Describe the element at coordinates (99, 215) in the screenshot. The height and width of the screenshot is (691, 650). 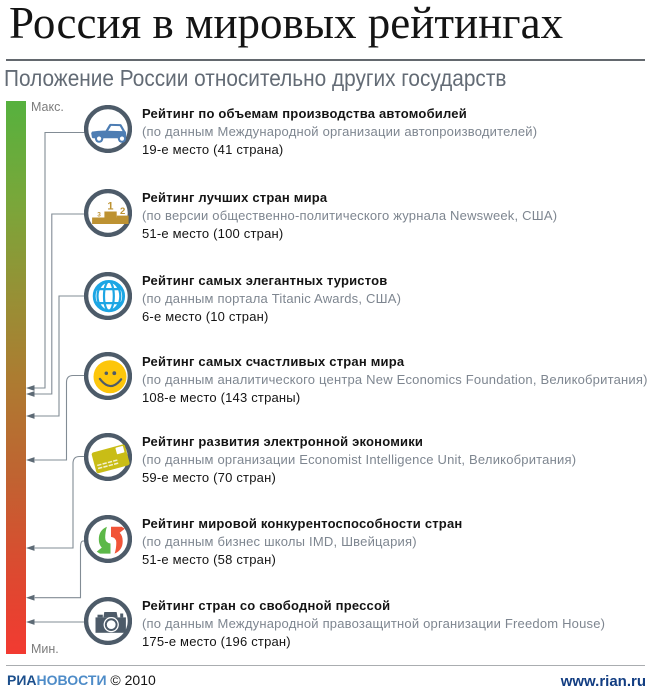
I see `svg-text: 3` at that location.